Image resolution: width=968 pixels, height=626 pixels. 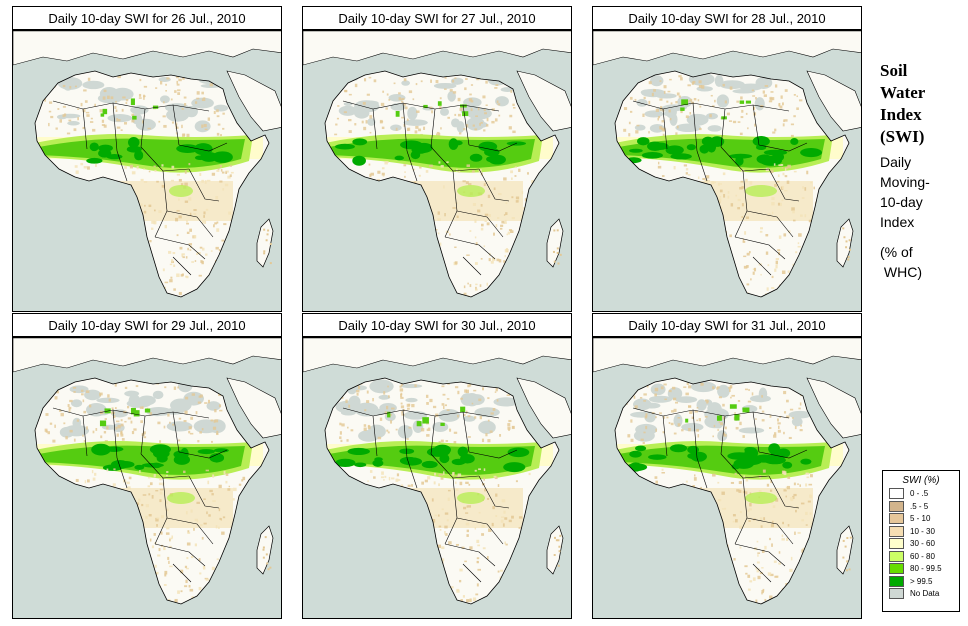 I want to click on legend-label: 10 - 30, so click(x=922, y=531).